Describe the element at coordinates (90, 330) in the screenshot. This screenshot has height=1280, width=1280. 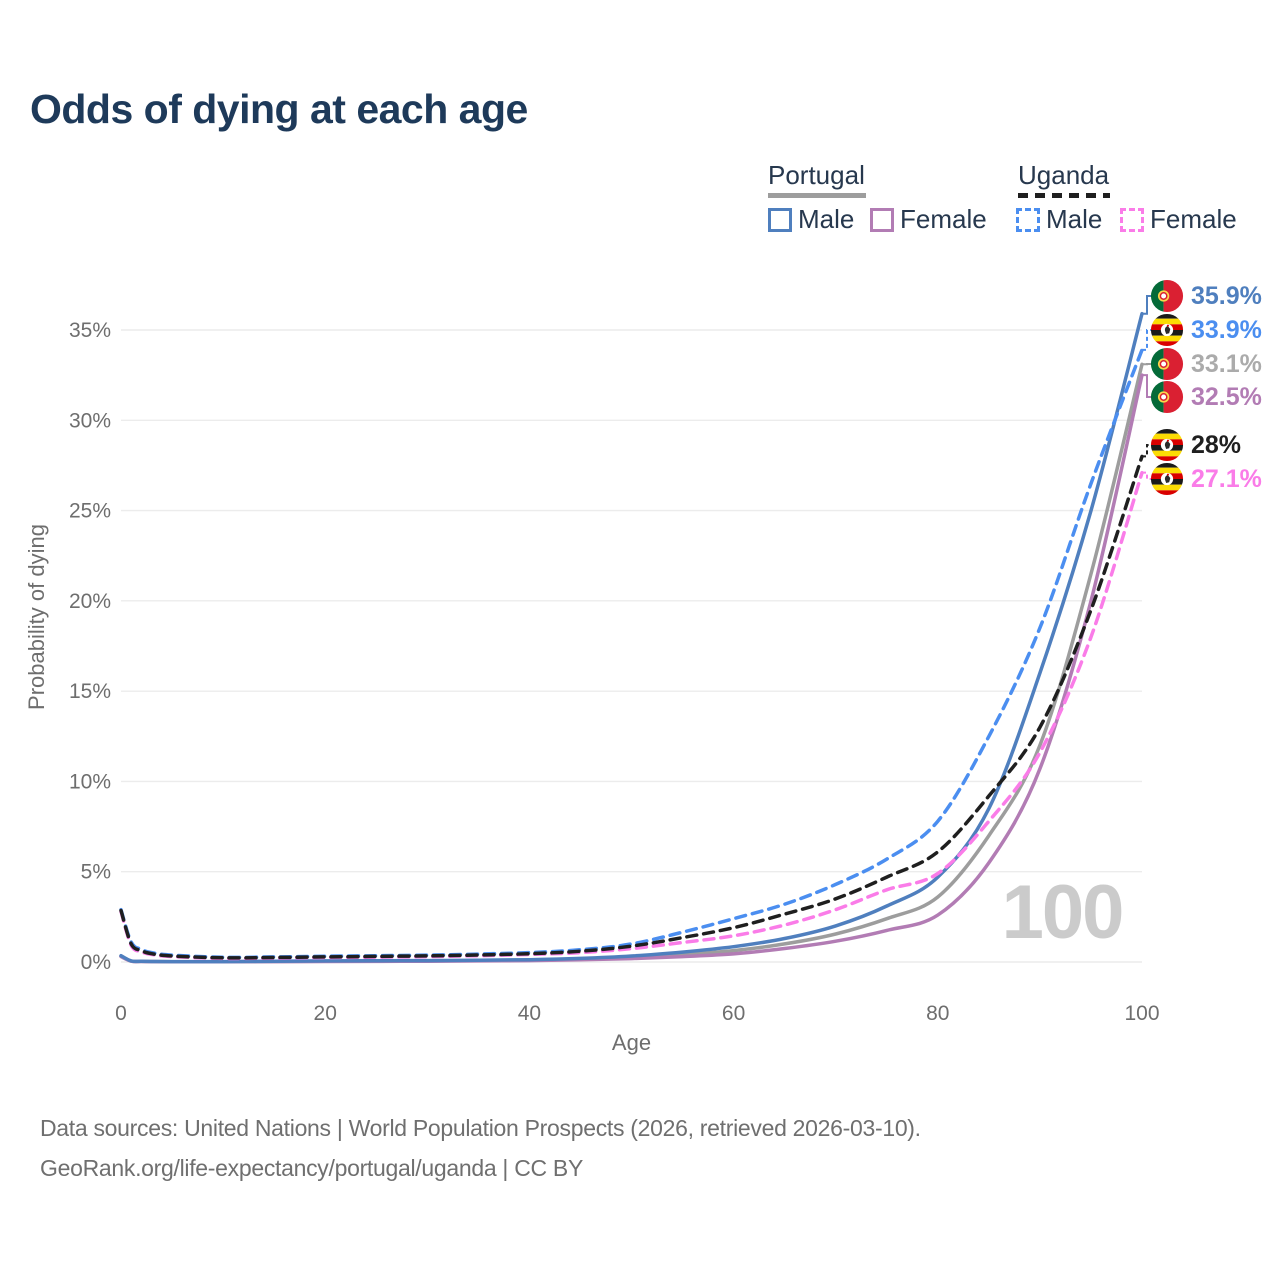
I see `y-tick-label: 35%` at that location.